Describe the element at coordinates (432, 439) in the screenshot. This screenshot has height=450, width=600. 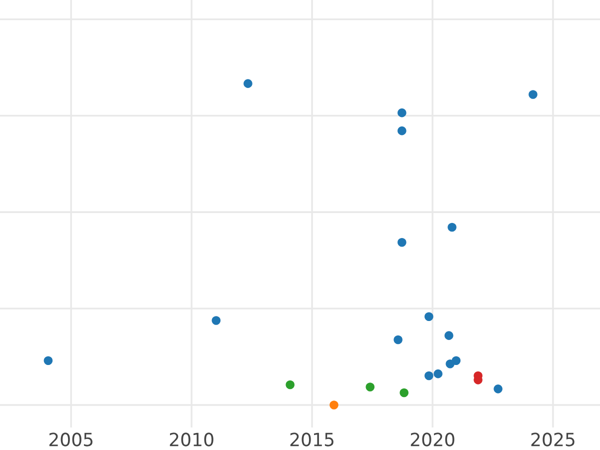
I see `x-tick-label: 2020` at that location.